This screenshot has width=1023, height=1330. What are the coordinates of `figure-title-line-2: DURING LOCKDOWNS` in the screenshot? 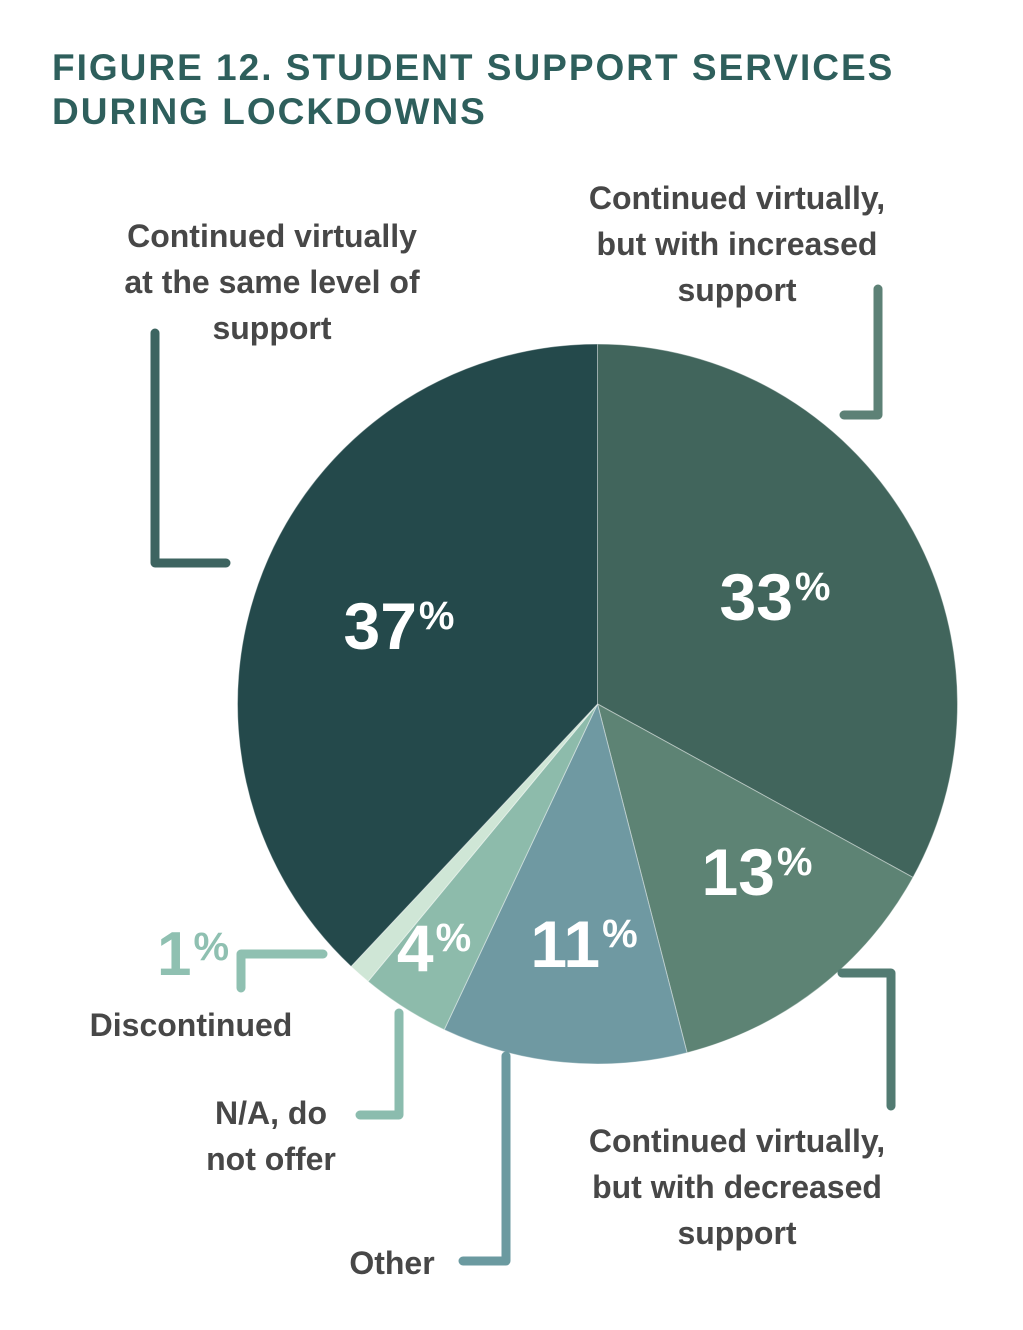 It's located at (269, 111).